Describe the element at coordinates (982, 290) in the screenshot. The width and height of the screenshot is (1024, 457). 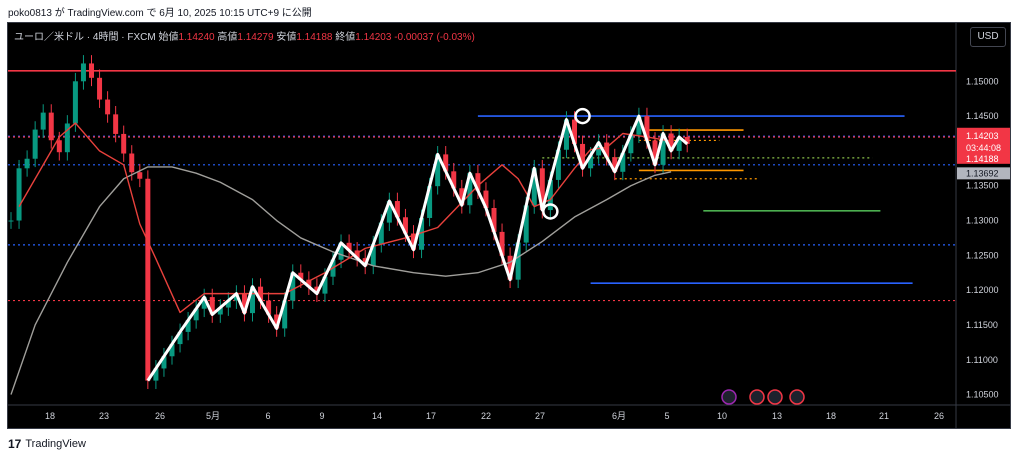
I see `price-tick-label: 1.12000` at that location.